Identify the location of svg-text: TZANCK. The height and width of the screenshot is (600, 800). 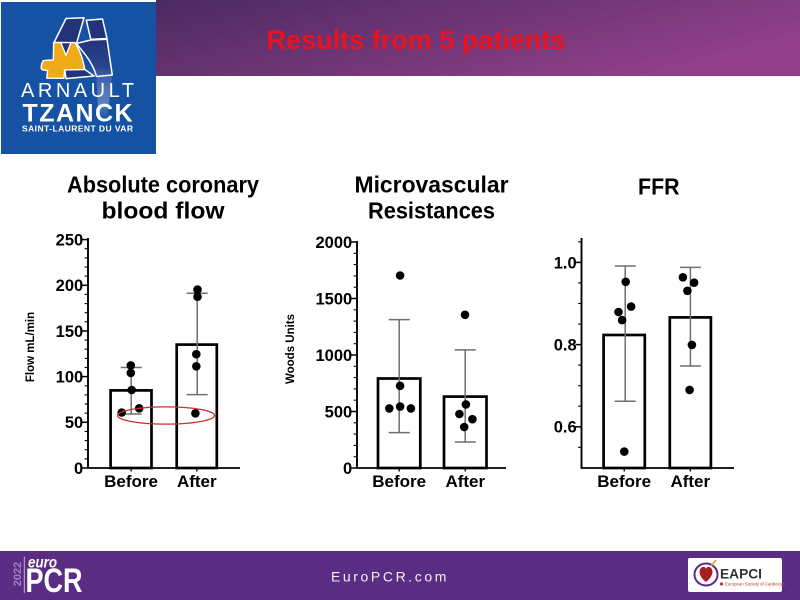
(78, 114).